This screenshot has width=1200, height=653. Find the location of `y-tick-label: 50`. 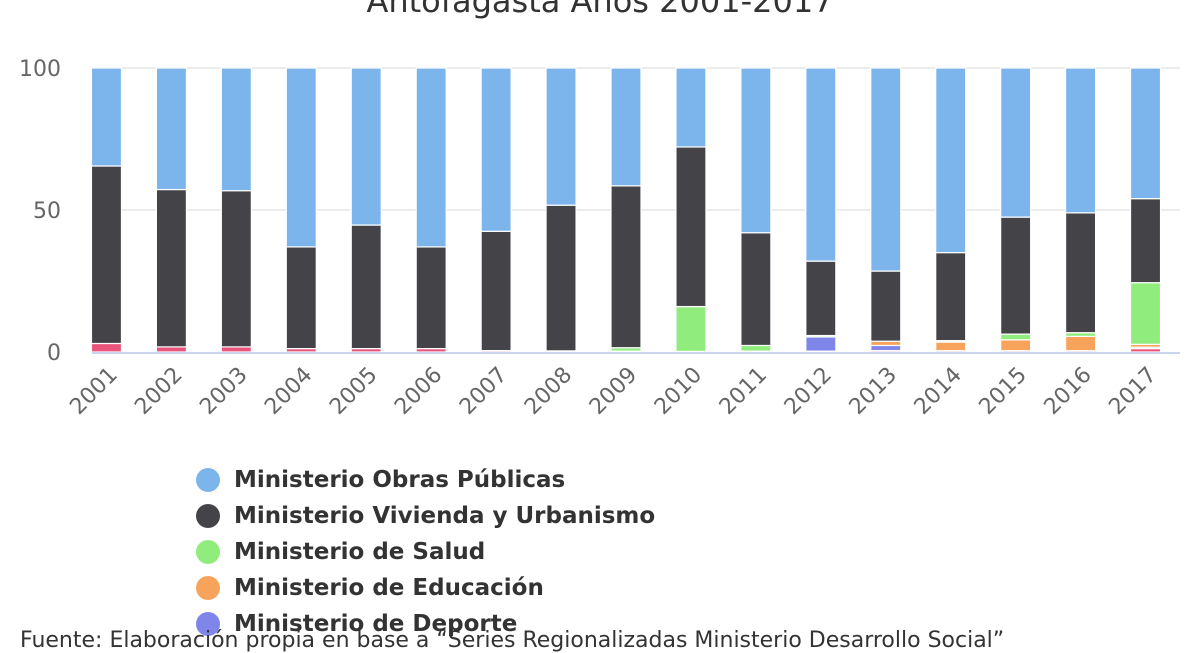

y-tick-label: 50 is located at coordinates (47, 211).